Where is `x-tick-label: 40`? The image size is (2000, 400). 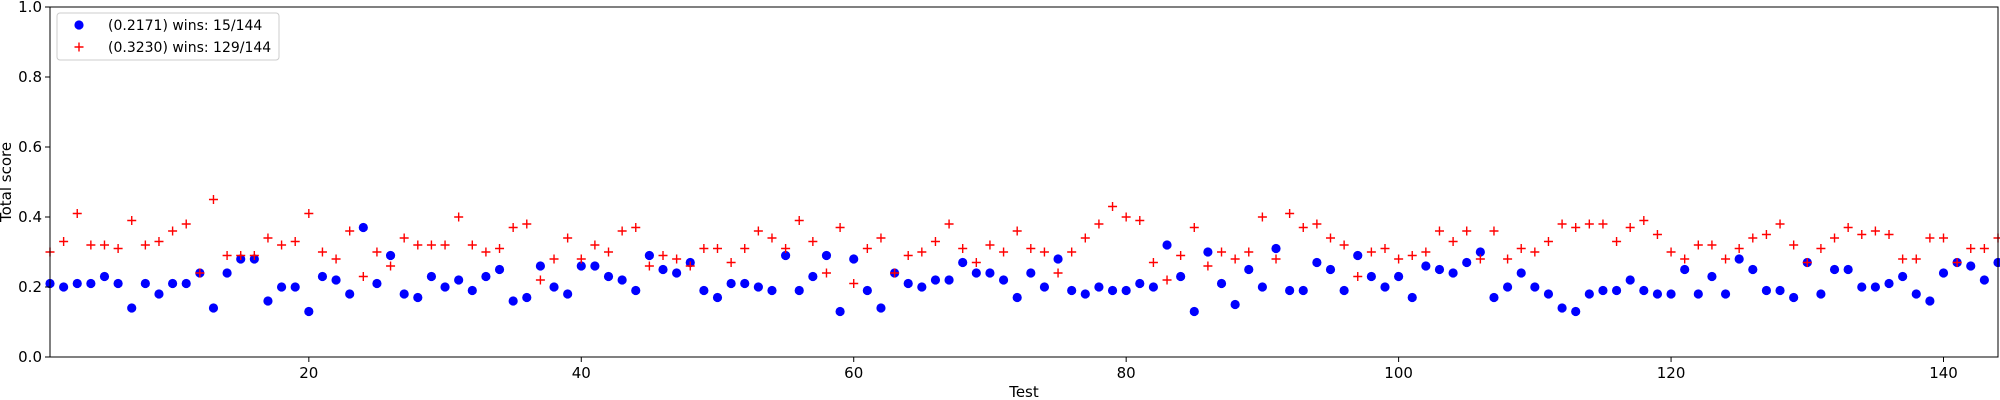 x-tick-label: 40 is located at coordinates (581, 373).